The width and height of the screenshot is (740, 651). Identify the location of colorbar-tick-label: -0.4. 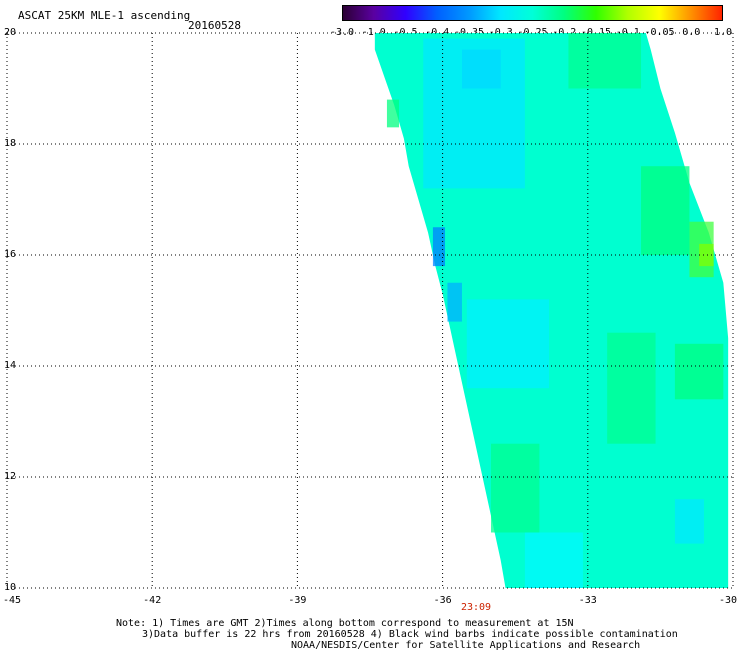
(437, 32).